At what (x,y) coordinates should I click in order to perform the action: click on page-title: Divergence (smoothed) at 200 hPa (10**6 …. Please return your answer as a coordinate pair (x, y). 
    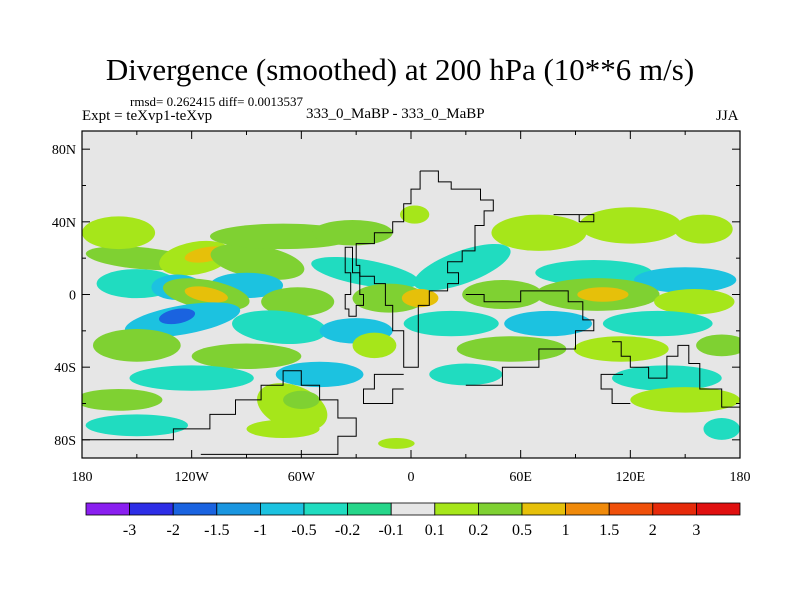
    Looking at the image, I should click on (400, 69).